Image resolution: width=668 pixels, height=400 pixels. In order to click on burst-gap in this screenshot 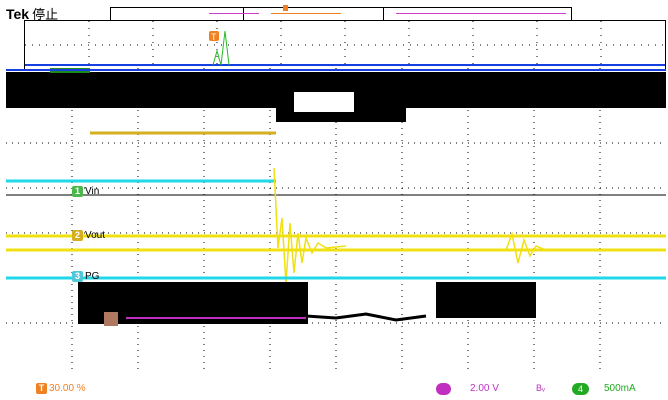, I will do `click(324, 102)`.